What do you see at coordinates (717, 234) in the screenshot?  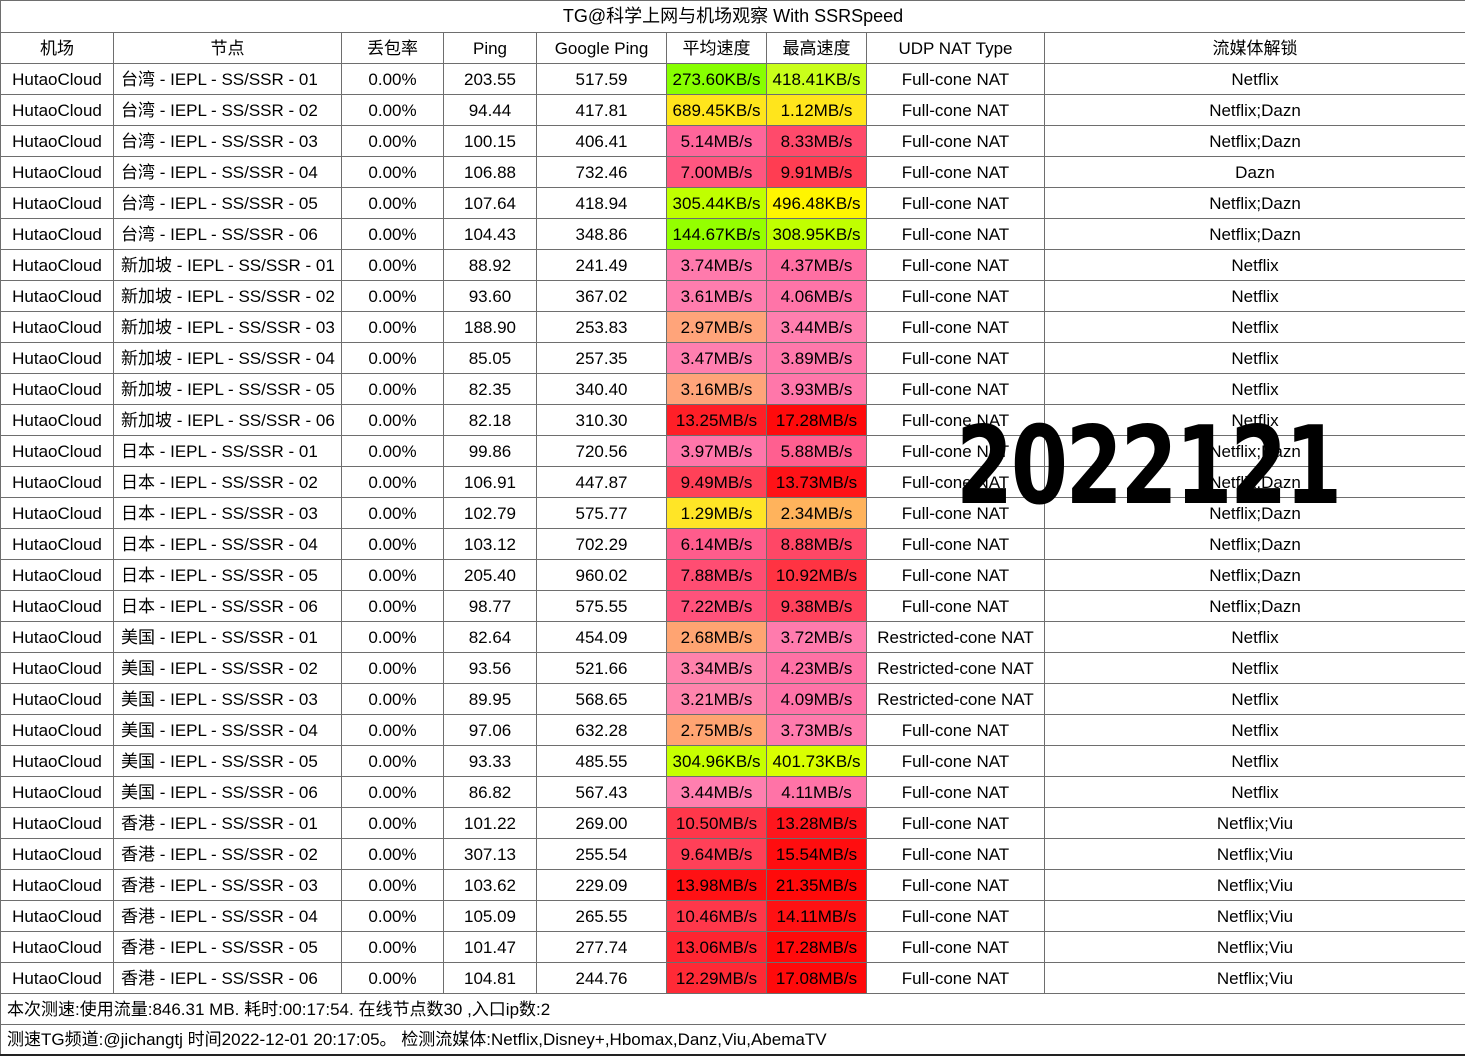 I see `cell-avg-speed: 144.67KB/s` at bounding box center [717, 234].